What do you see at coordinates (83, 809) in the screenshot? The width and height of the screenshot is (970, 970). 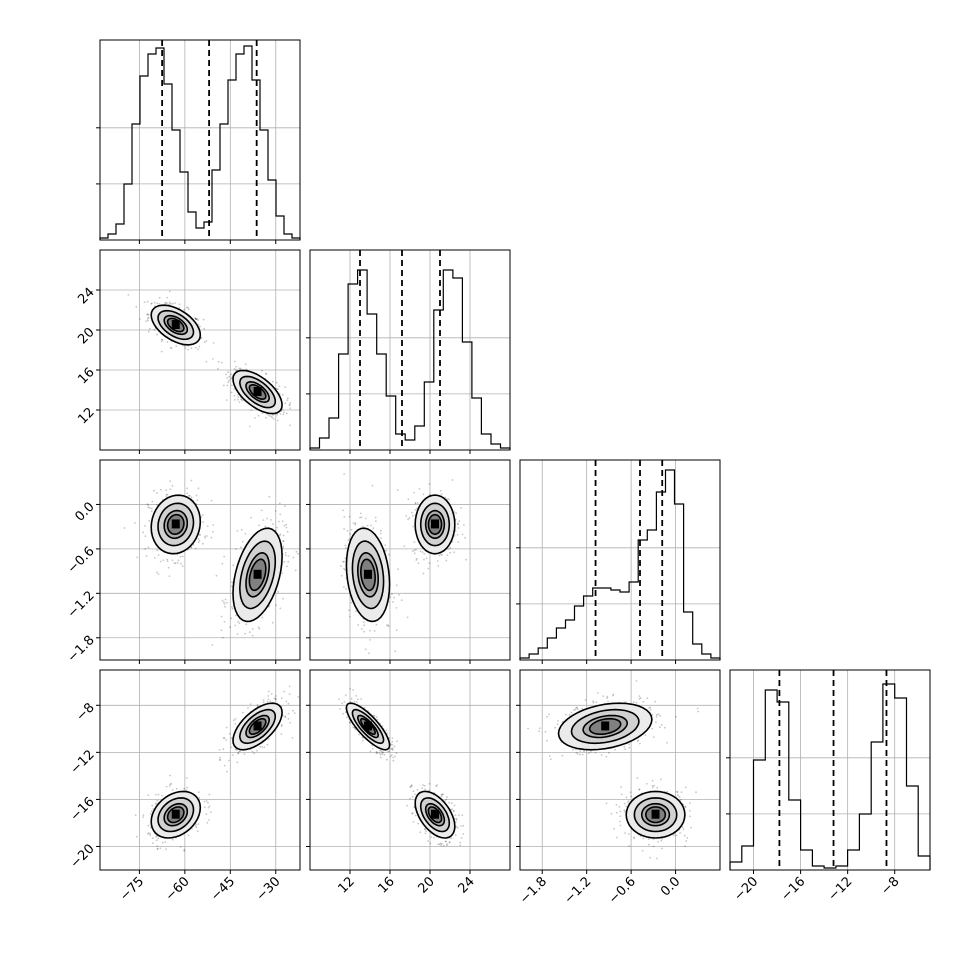 I see `y-tick-label: −16` at bounding box center [83, 809].